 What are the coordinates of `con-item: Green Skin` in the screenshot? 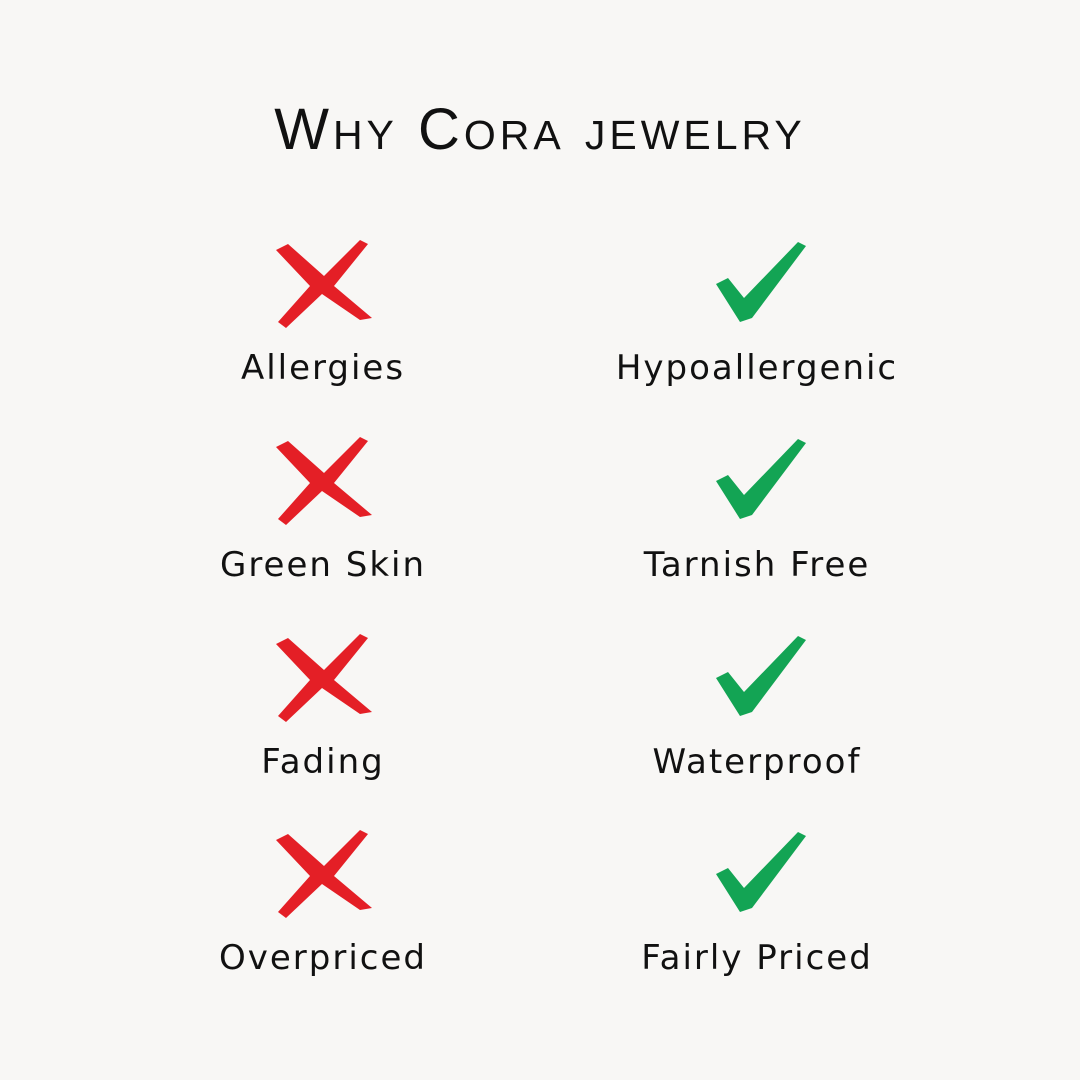 It's located at (323, 510).